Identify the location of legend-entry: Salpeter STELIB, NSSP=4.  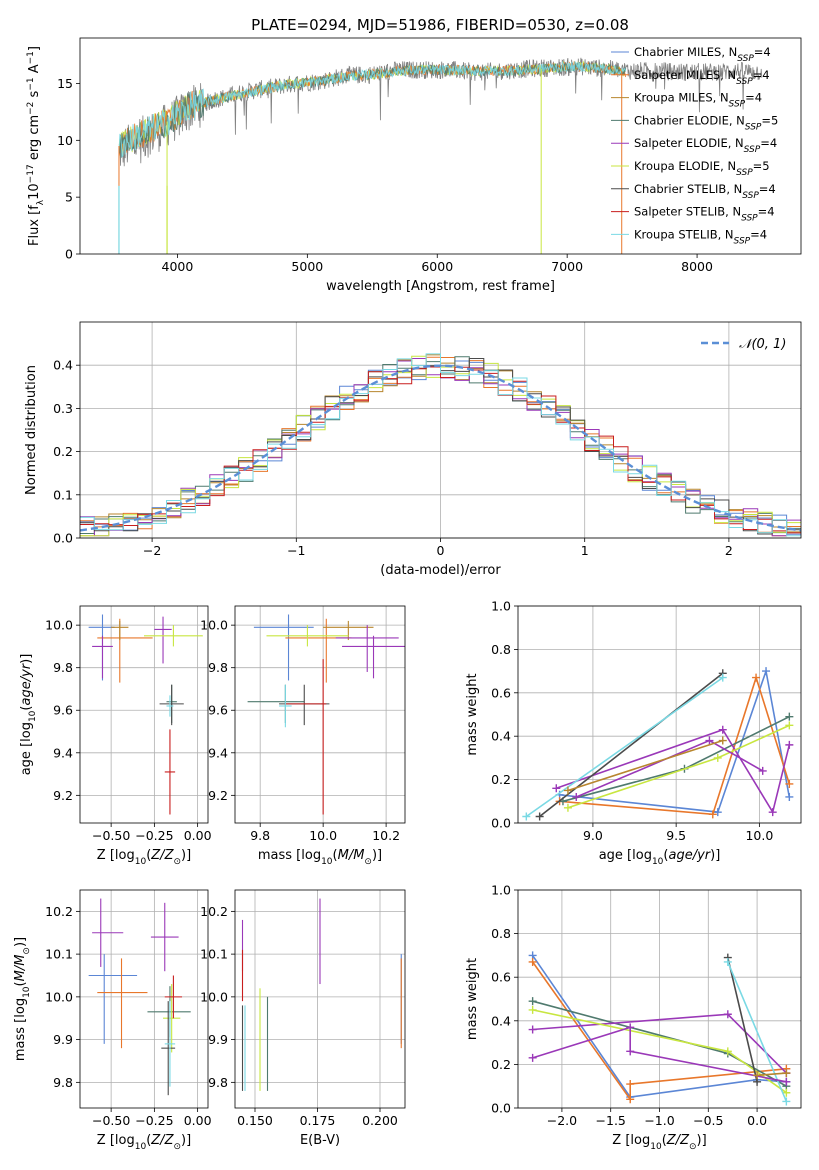
(704, 214).